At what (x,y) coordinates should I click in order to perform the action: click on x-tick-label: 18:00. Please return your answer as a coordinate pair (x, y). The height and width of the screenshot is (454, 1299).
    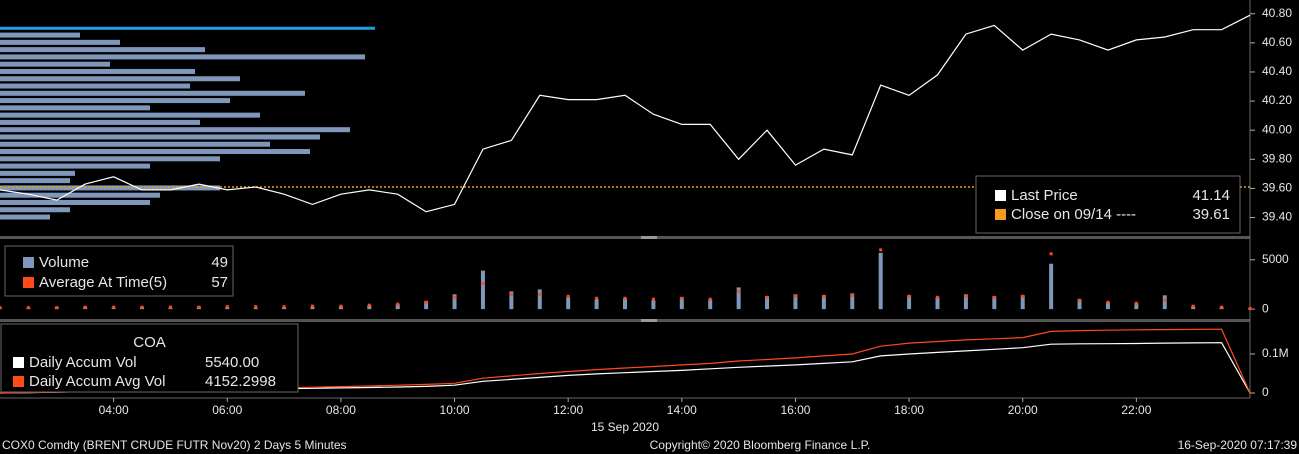
    Looking at the image, I should click on (909, 410).